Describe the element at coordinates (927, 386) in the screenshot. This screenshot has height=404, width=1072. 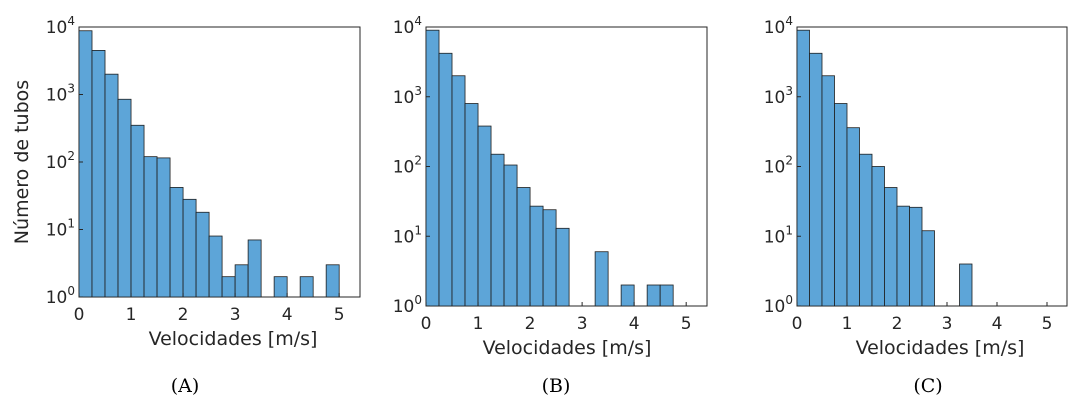
I see `panel-label: (C)` at that location.